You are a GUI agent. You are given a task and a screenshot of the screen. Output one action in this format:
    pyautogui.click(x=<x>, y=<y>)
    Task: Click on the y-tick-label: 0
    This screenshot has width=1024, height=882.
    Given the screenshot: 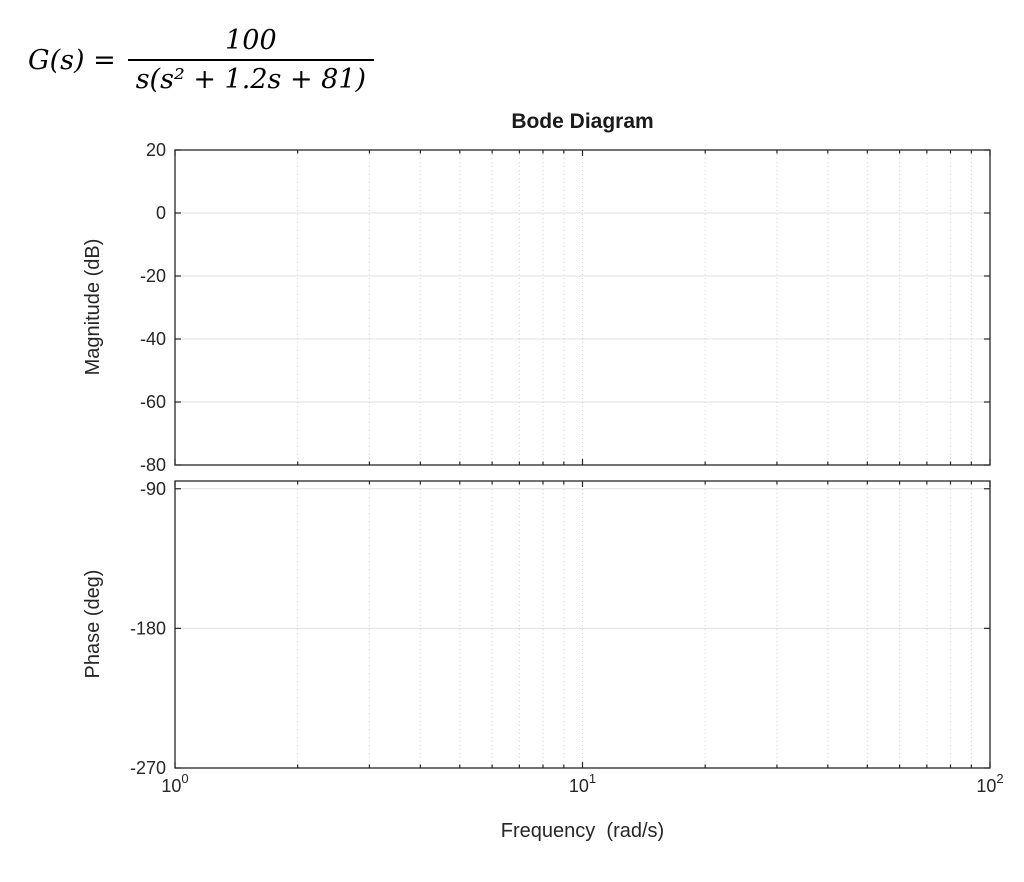 What is the action you would take?
    pyautogui.click(x=161, y=213)
    